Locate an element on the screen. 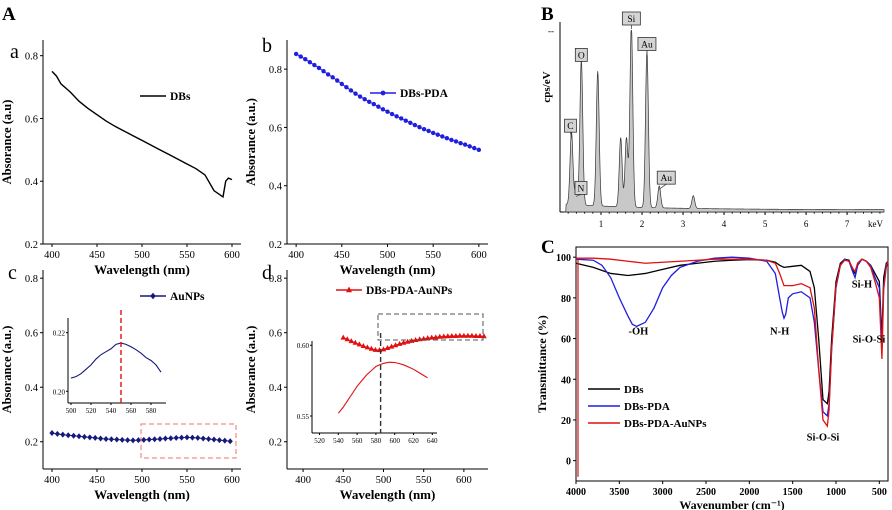  y-tick-label-d: 0.6 is located at coordinates (275, 334).